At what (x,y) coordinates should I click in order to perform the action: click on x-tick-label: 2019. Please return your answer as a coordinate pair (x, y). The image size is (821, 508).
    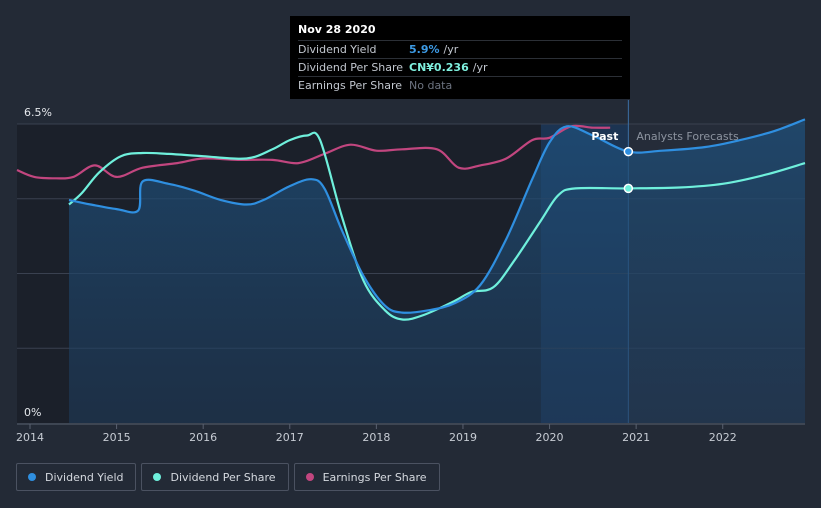
    Looking at the image, I should click on (463, 437).